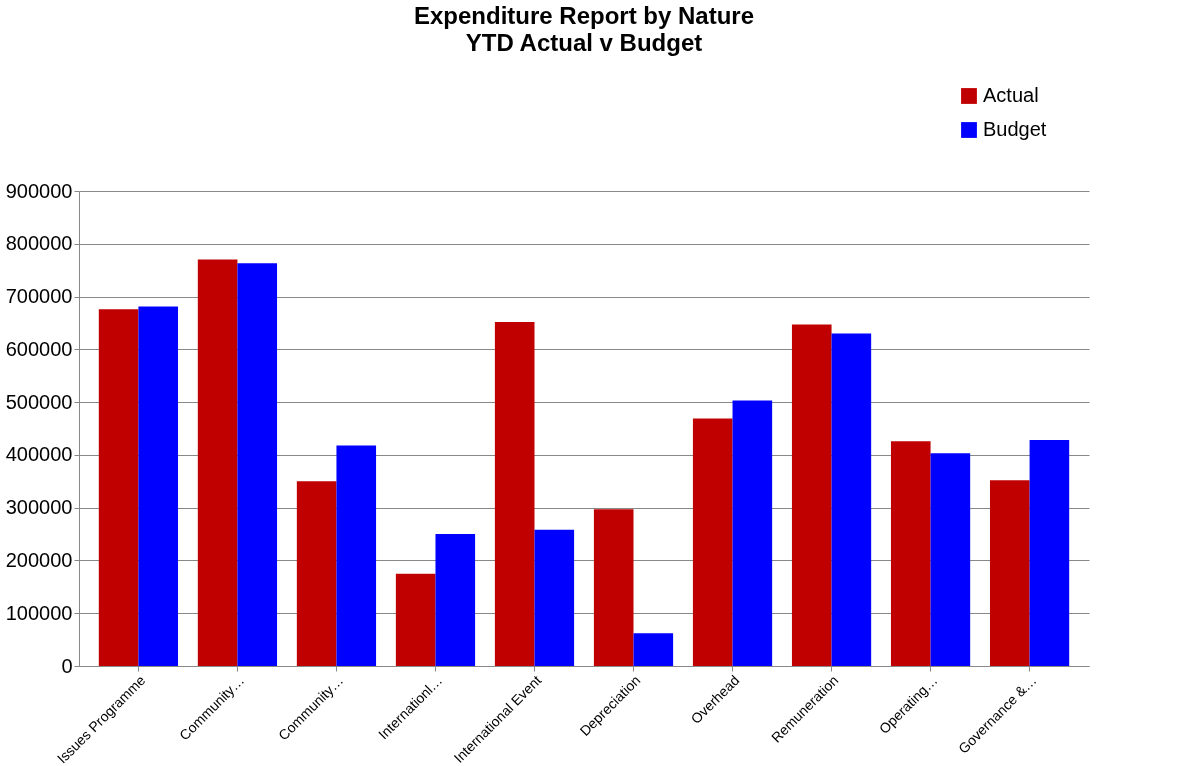  I want to click on y-tick-label: 800000, so click(39, 243).